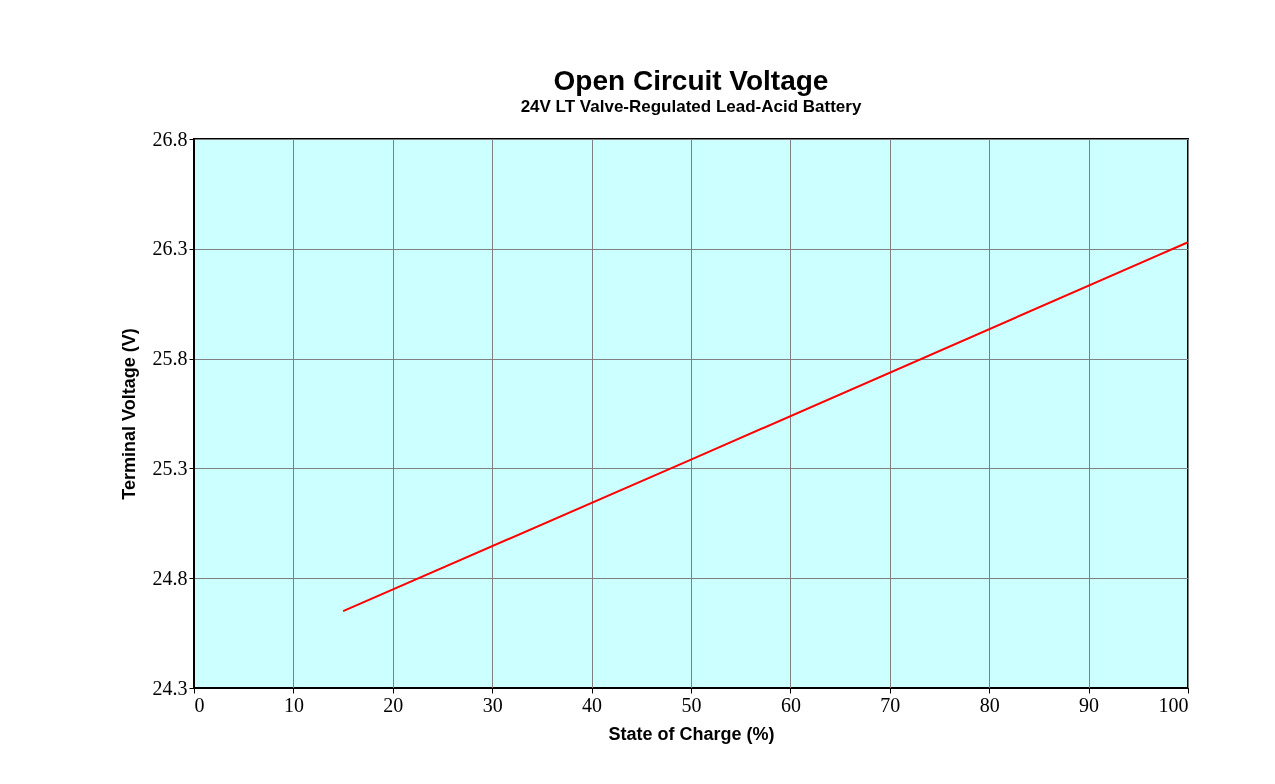  I want to click on y-tick-label: 26.3, so click(170, 248).